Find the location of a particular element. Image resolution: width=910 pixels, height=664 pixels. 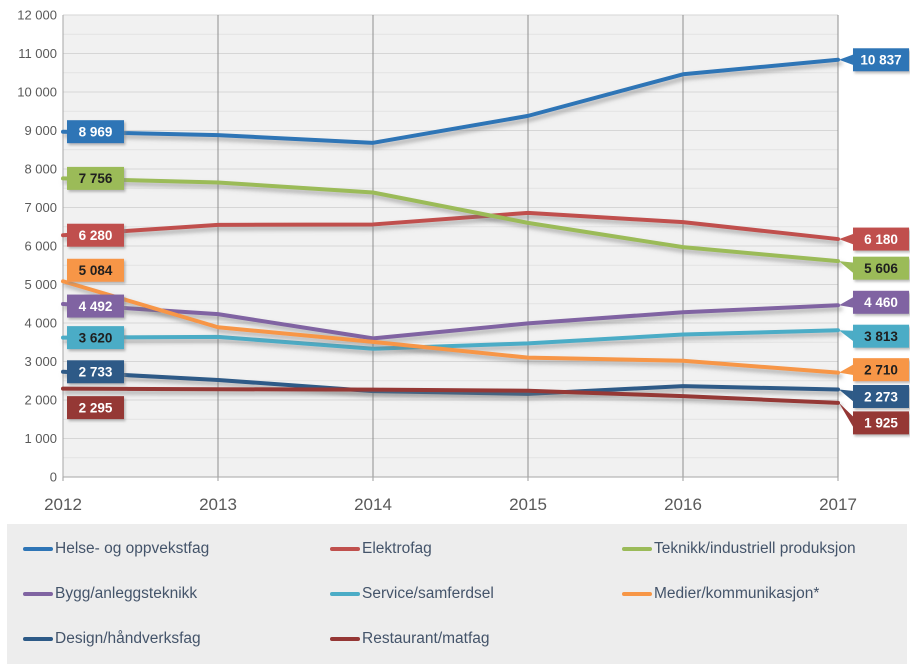

legend-item-label: Medier/kommunikasjon* is located at coordinates (737, 593).